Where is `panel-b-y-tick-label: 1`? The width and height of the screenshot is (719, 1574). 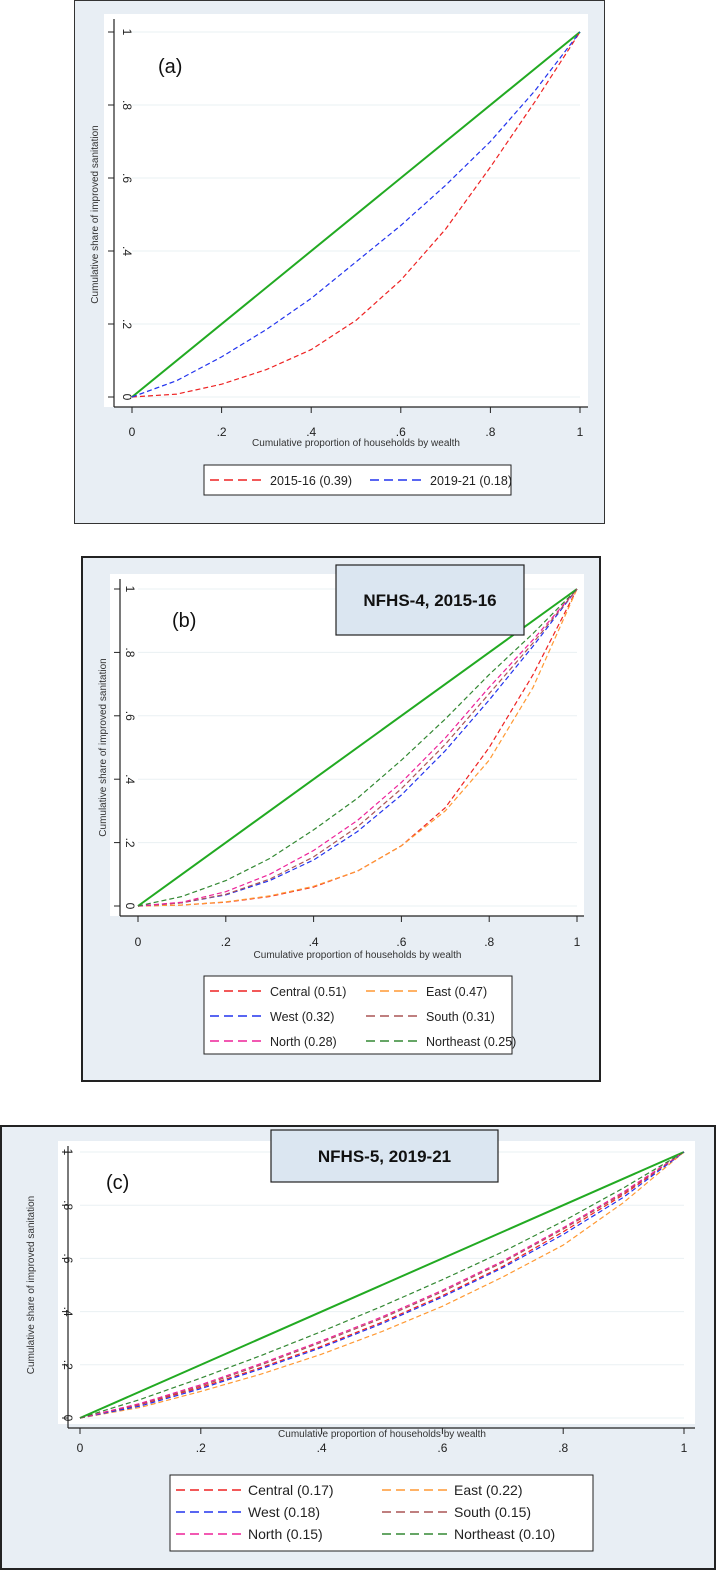 panel-b-y-tick-label: 1 is located at coordinates (130, 589).